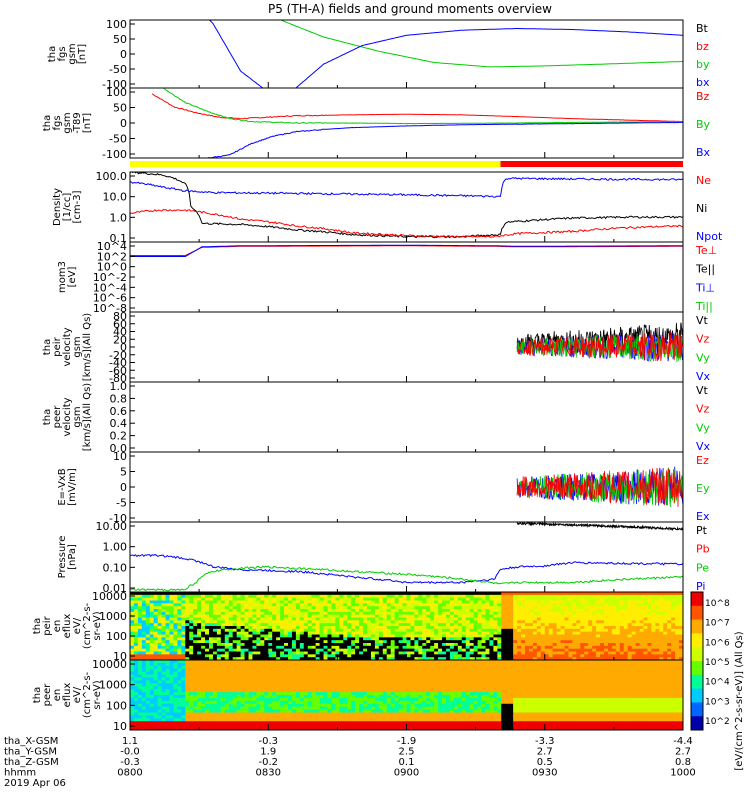  What do you see at coordinates (703, 124) in the screenshot?
I see `legend-entry: By` at bounding box center [703, 124].